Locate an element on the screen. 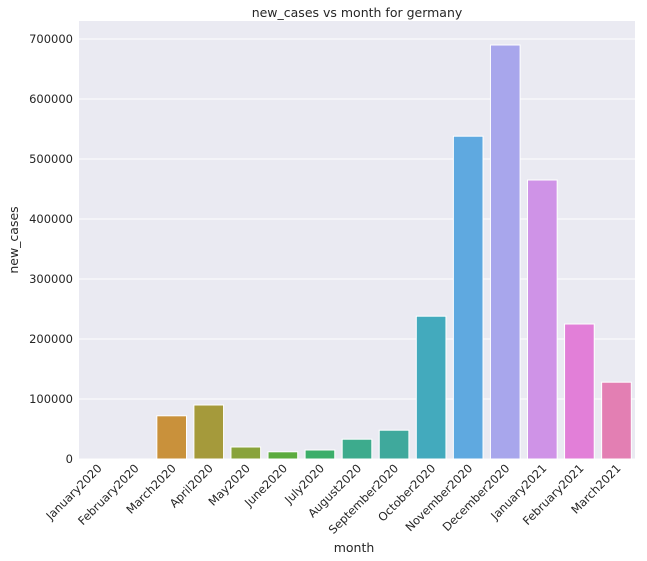 The image size is (647, 561). y-axis-label: new_cases is located at coordinates (13, 239).